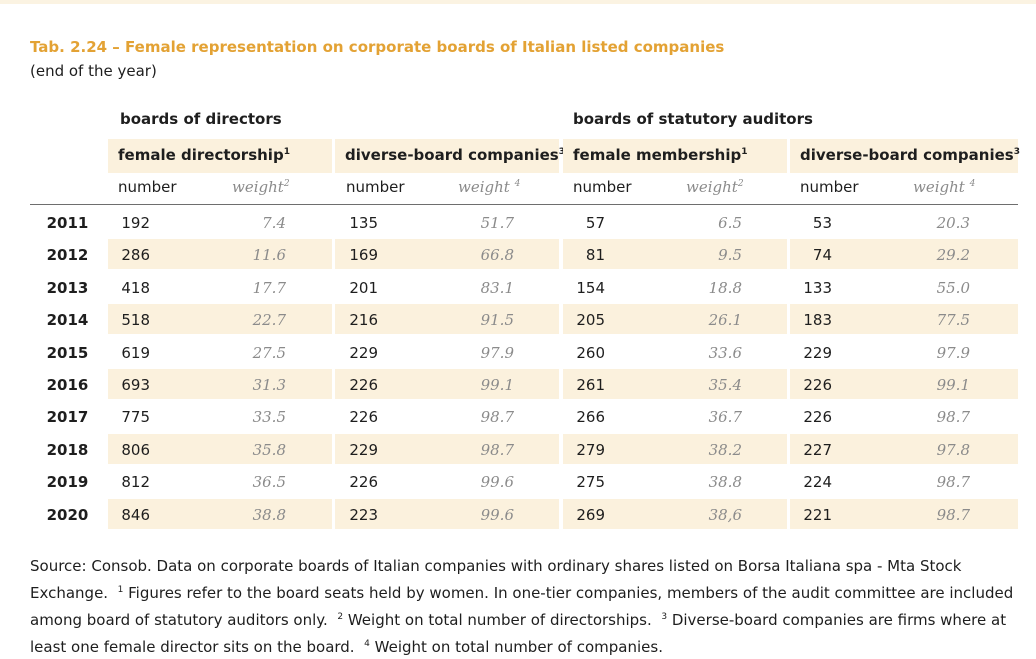 This screenshot has width=1036, height=659. I want to click on column-header-diverse-board-auditors: diverse-board companies3, so click(905, 156).